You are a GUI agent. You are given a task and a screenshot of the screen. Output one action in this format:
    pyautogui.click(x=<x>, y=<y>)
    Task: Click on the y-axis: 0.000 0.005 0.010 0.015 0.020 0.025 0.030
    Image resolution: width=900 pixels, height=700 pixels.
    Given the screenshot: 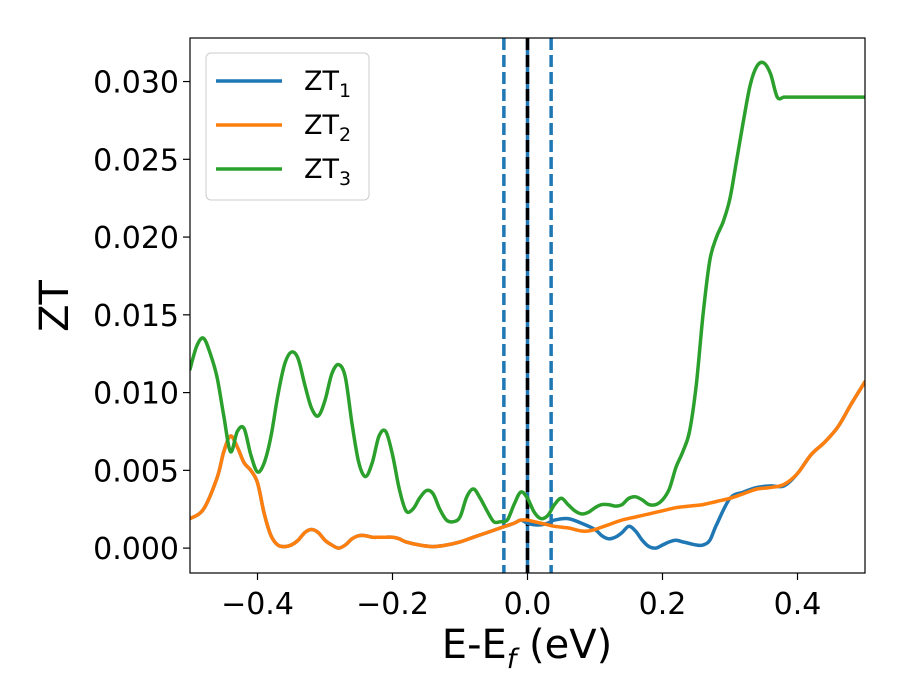 What is the action you would take?
    pyautogui.click(x=141, y=316)
    